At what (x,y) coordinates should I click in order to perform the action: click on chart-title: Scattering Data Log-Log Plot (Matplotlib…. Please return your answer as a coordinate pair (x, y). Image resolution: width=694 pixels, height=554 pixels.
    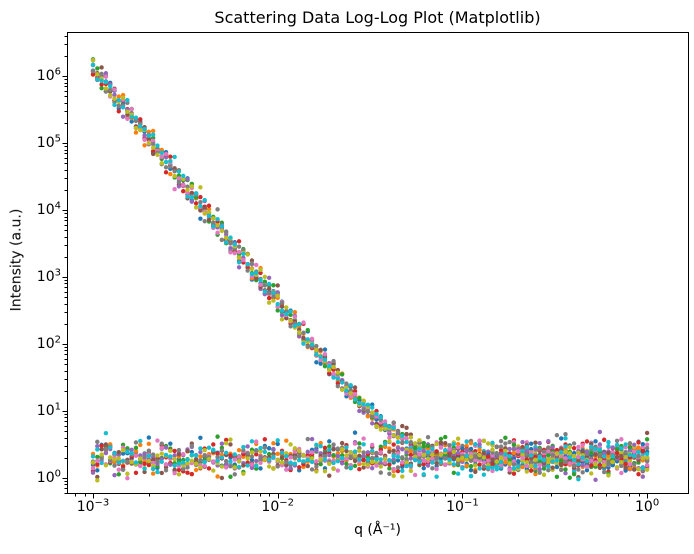
    Looking at the image, I should click on (377, 17).